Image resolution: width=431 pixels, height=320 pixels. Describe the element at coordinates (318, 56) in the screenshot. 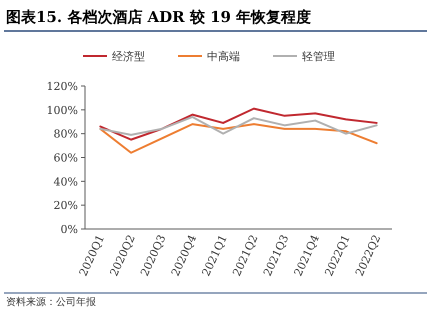

I see `legend-label: 轻管理` at that location.